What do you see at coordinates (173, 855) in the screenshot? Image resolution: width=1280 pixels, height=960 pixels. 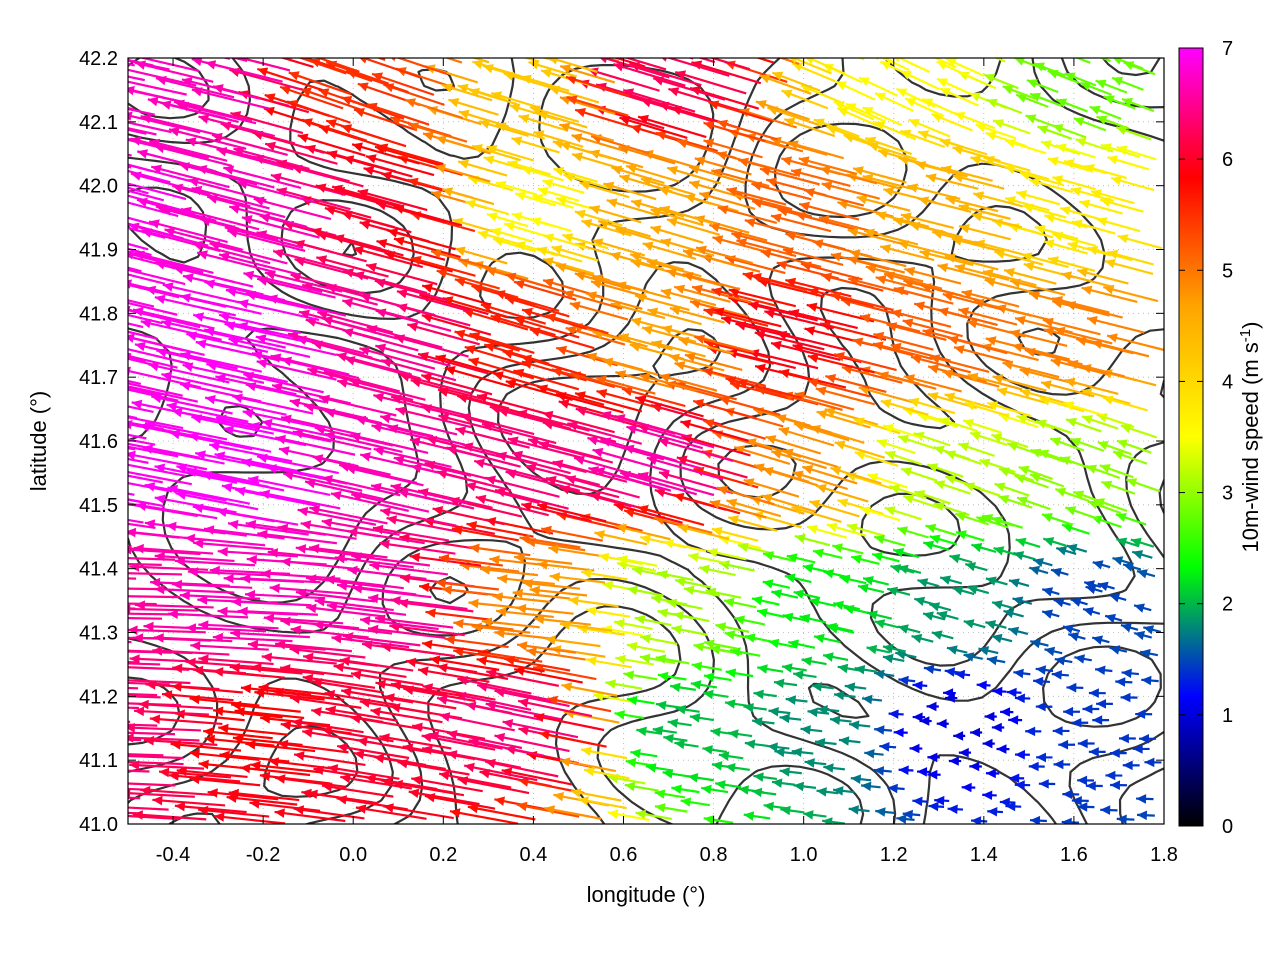 I see `x-tick-label: -0.4` at bounding box center [173, 855].